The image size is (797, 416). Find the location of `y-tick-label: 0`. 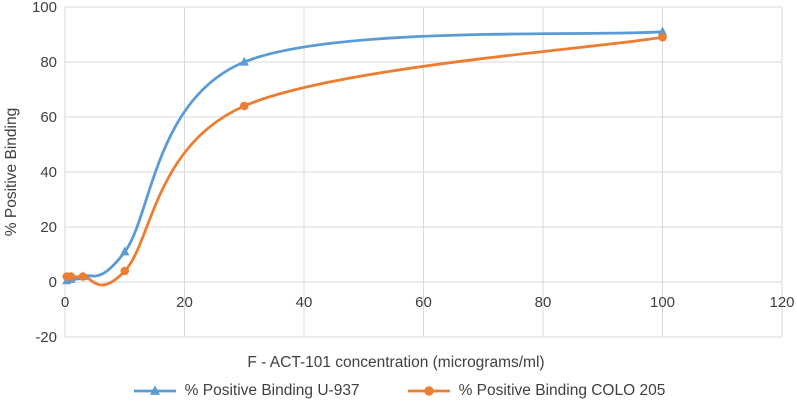

y-tick-label: 0 is located at coordinates (53, 282).